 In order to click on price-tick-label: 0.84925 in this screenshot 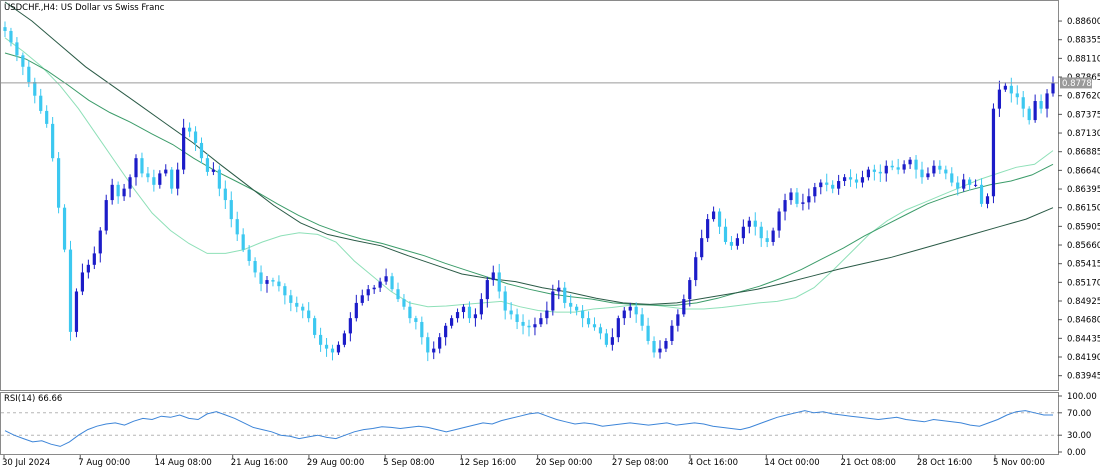, I will do `click(1083, 302)`.